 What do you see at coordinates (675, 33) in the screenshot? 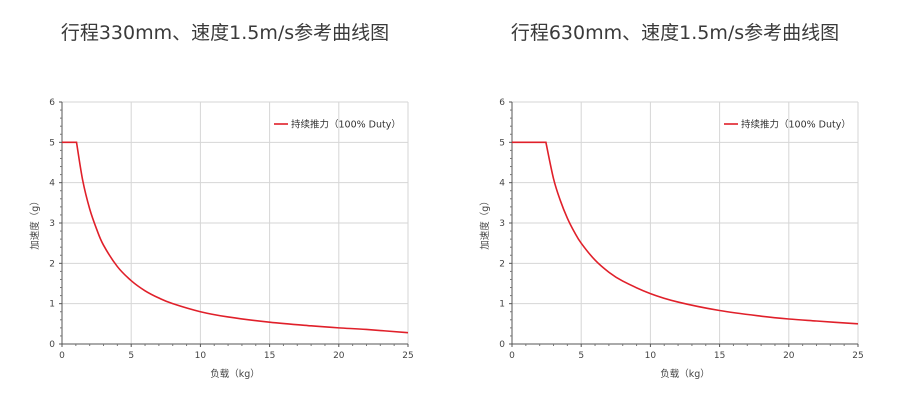
I see `chart-title: 行程630mm、速度1.5m/s参考曲线图` at bounding box center [675, 33].